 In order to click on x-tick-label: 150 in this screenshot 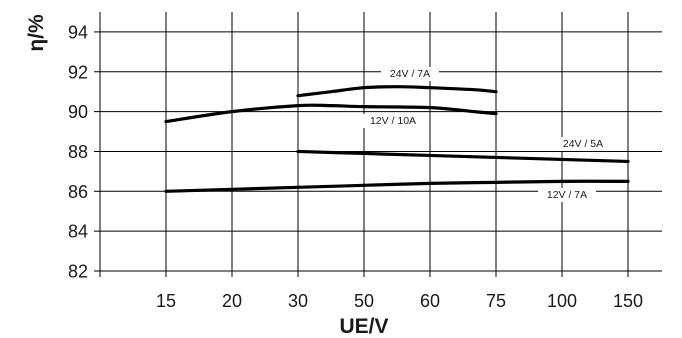, I will do `click(628, 301)`.